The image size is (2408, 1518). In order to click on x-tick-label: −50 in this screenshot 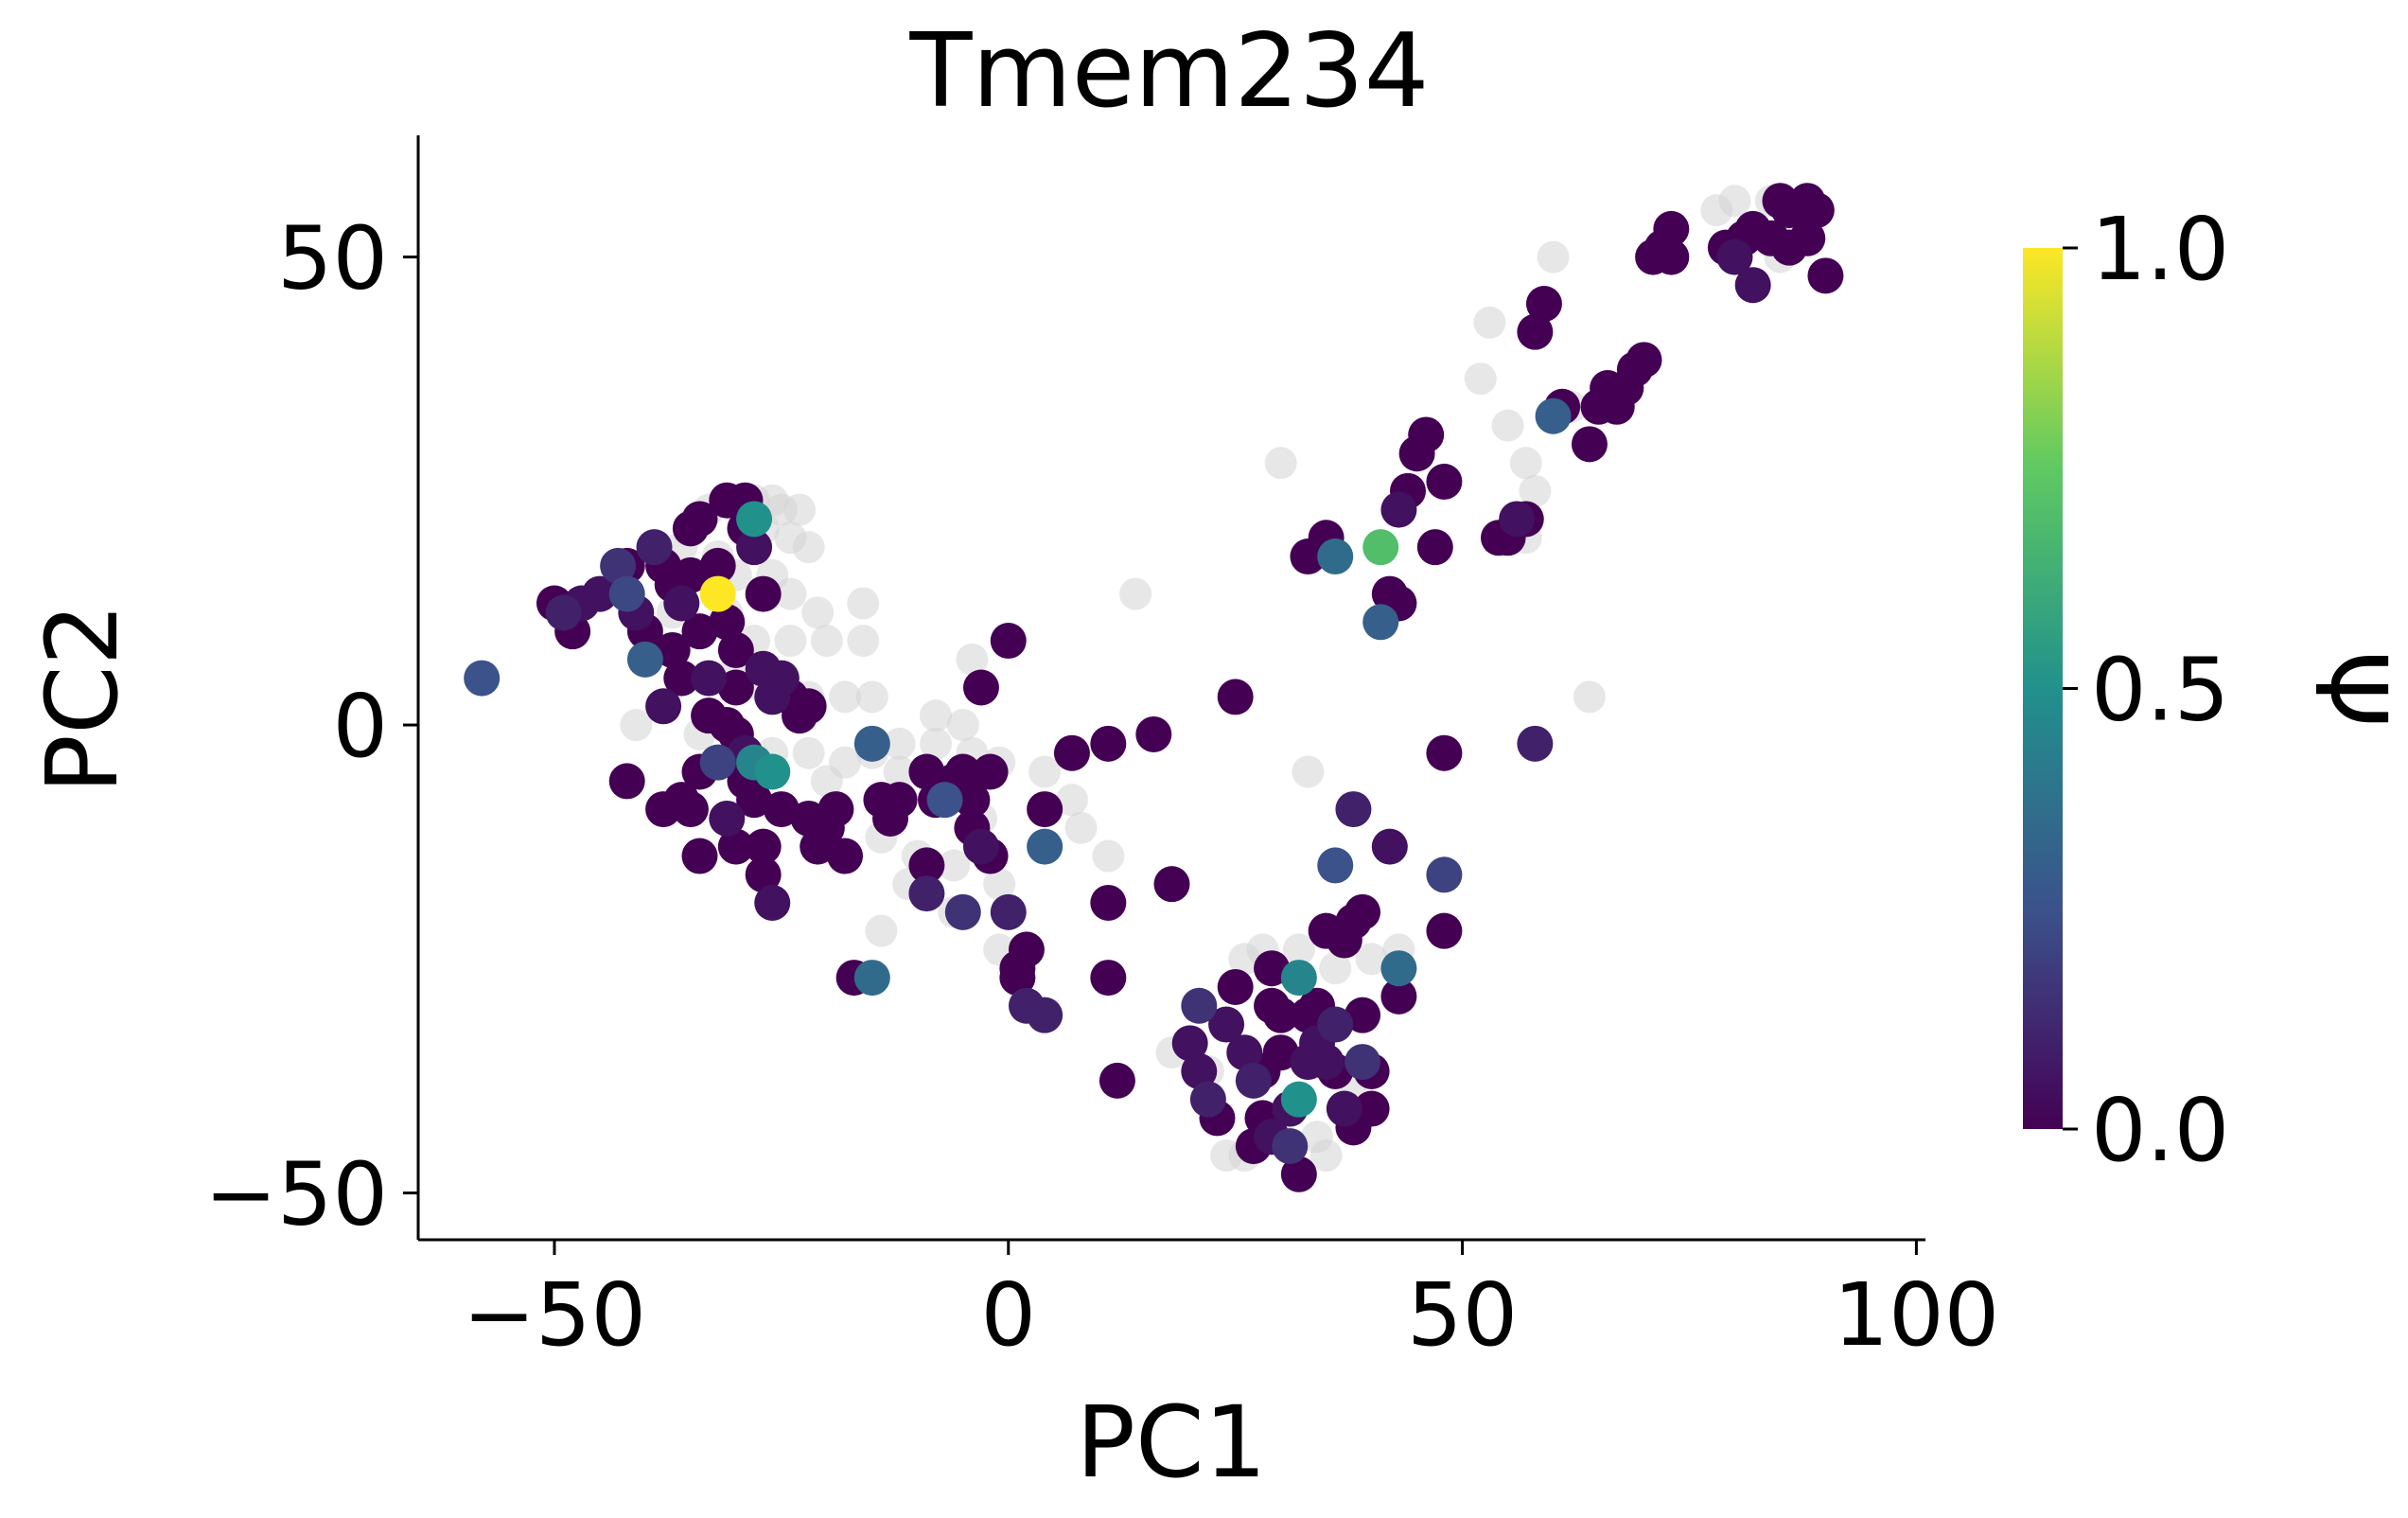, I will do `click(554, 1315)`.